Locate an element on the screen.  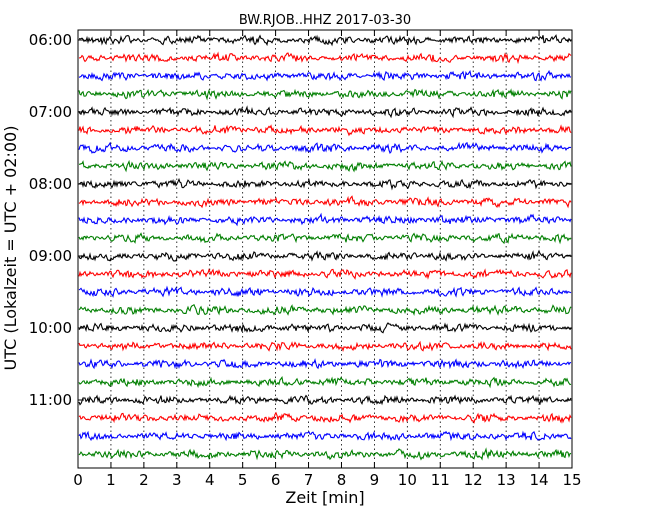
x-tick-label-2: 2 is located at coordinates (144, 480).